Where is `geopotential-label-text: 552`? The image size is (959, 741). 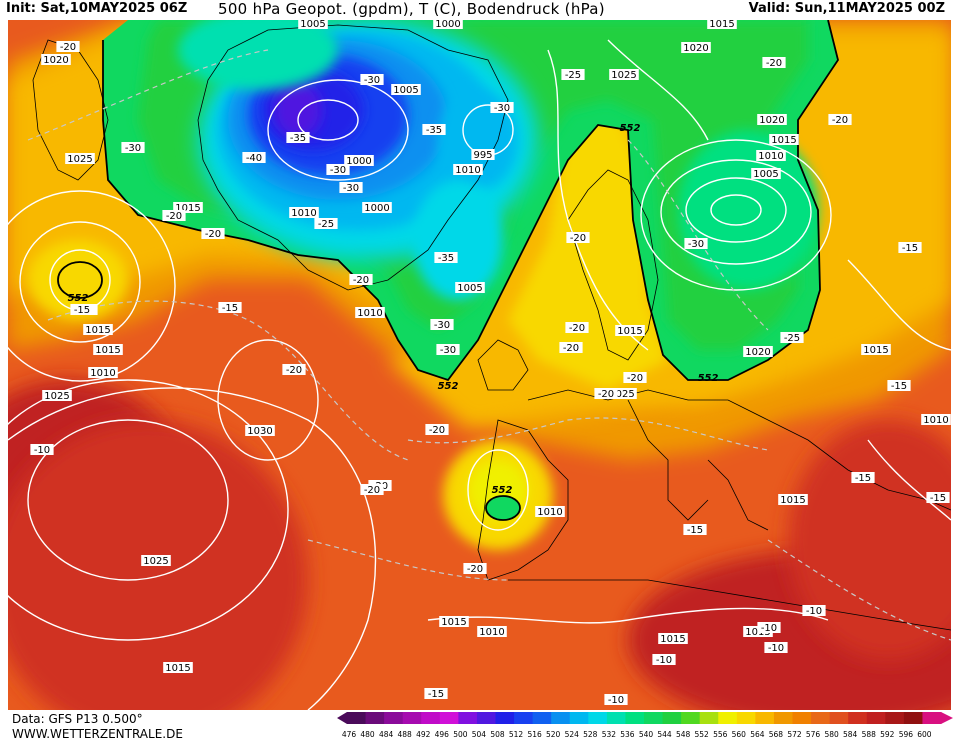 geopotential-label-text: 552 is located at coordinates (708, 378).